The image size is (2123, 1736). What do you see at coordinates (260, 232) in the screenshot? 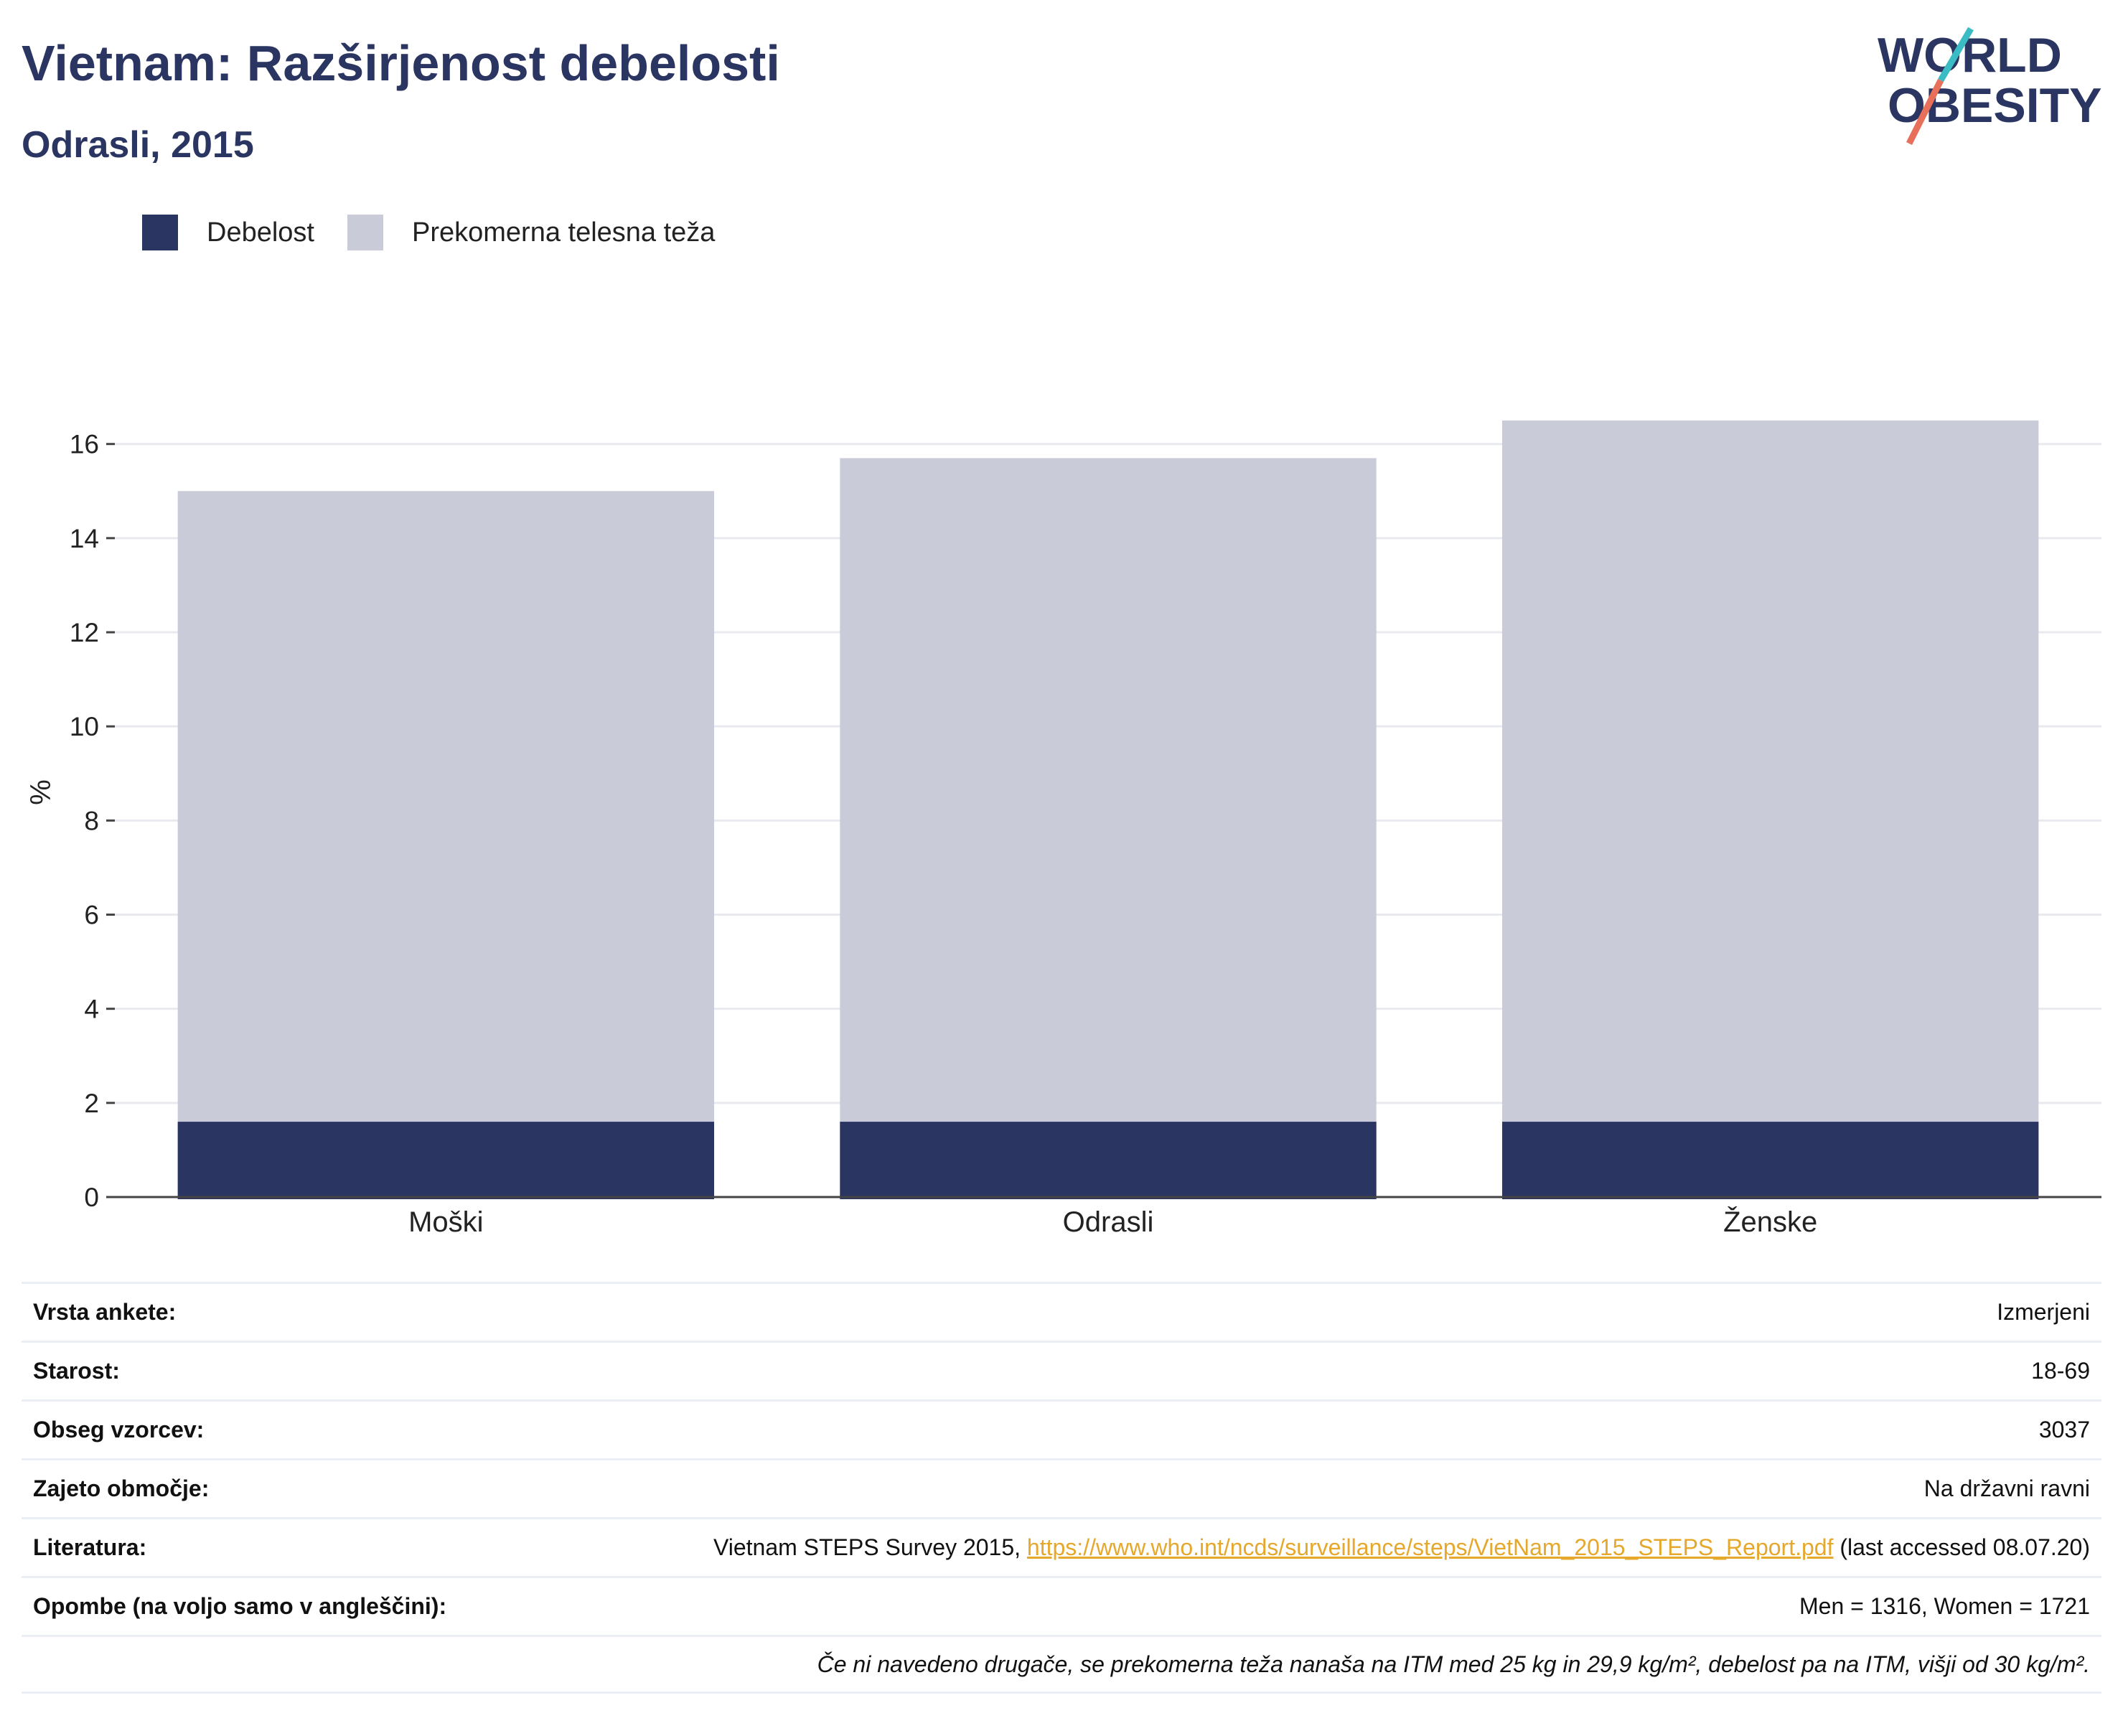
I see `legend-label-obesity: Debelost` at bounding box center [260, 232].